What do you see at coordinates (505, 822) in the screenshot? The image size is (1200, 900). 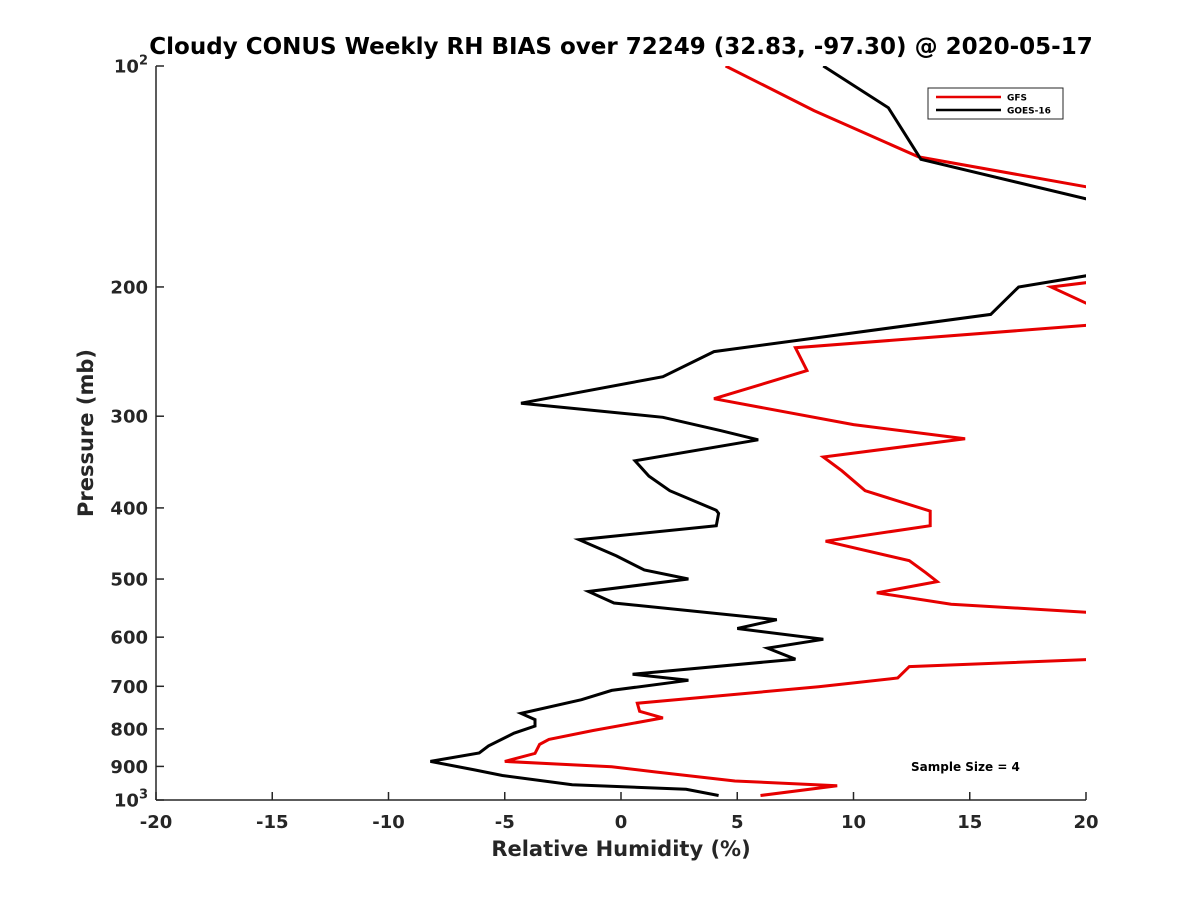 I see `x-tick-label: -5` at bounding box center [505, 822].